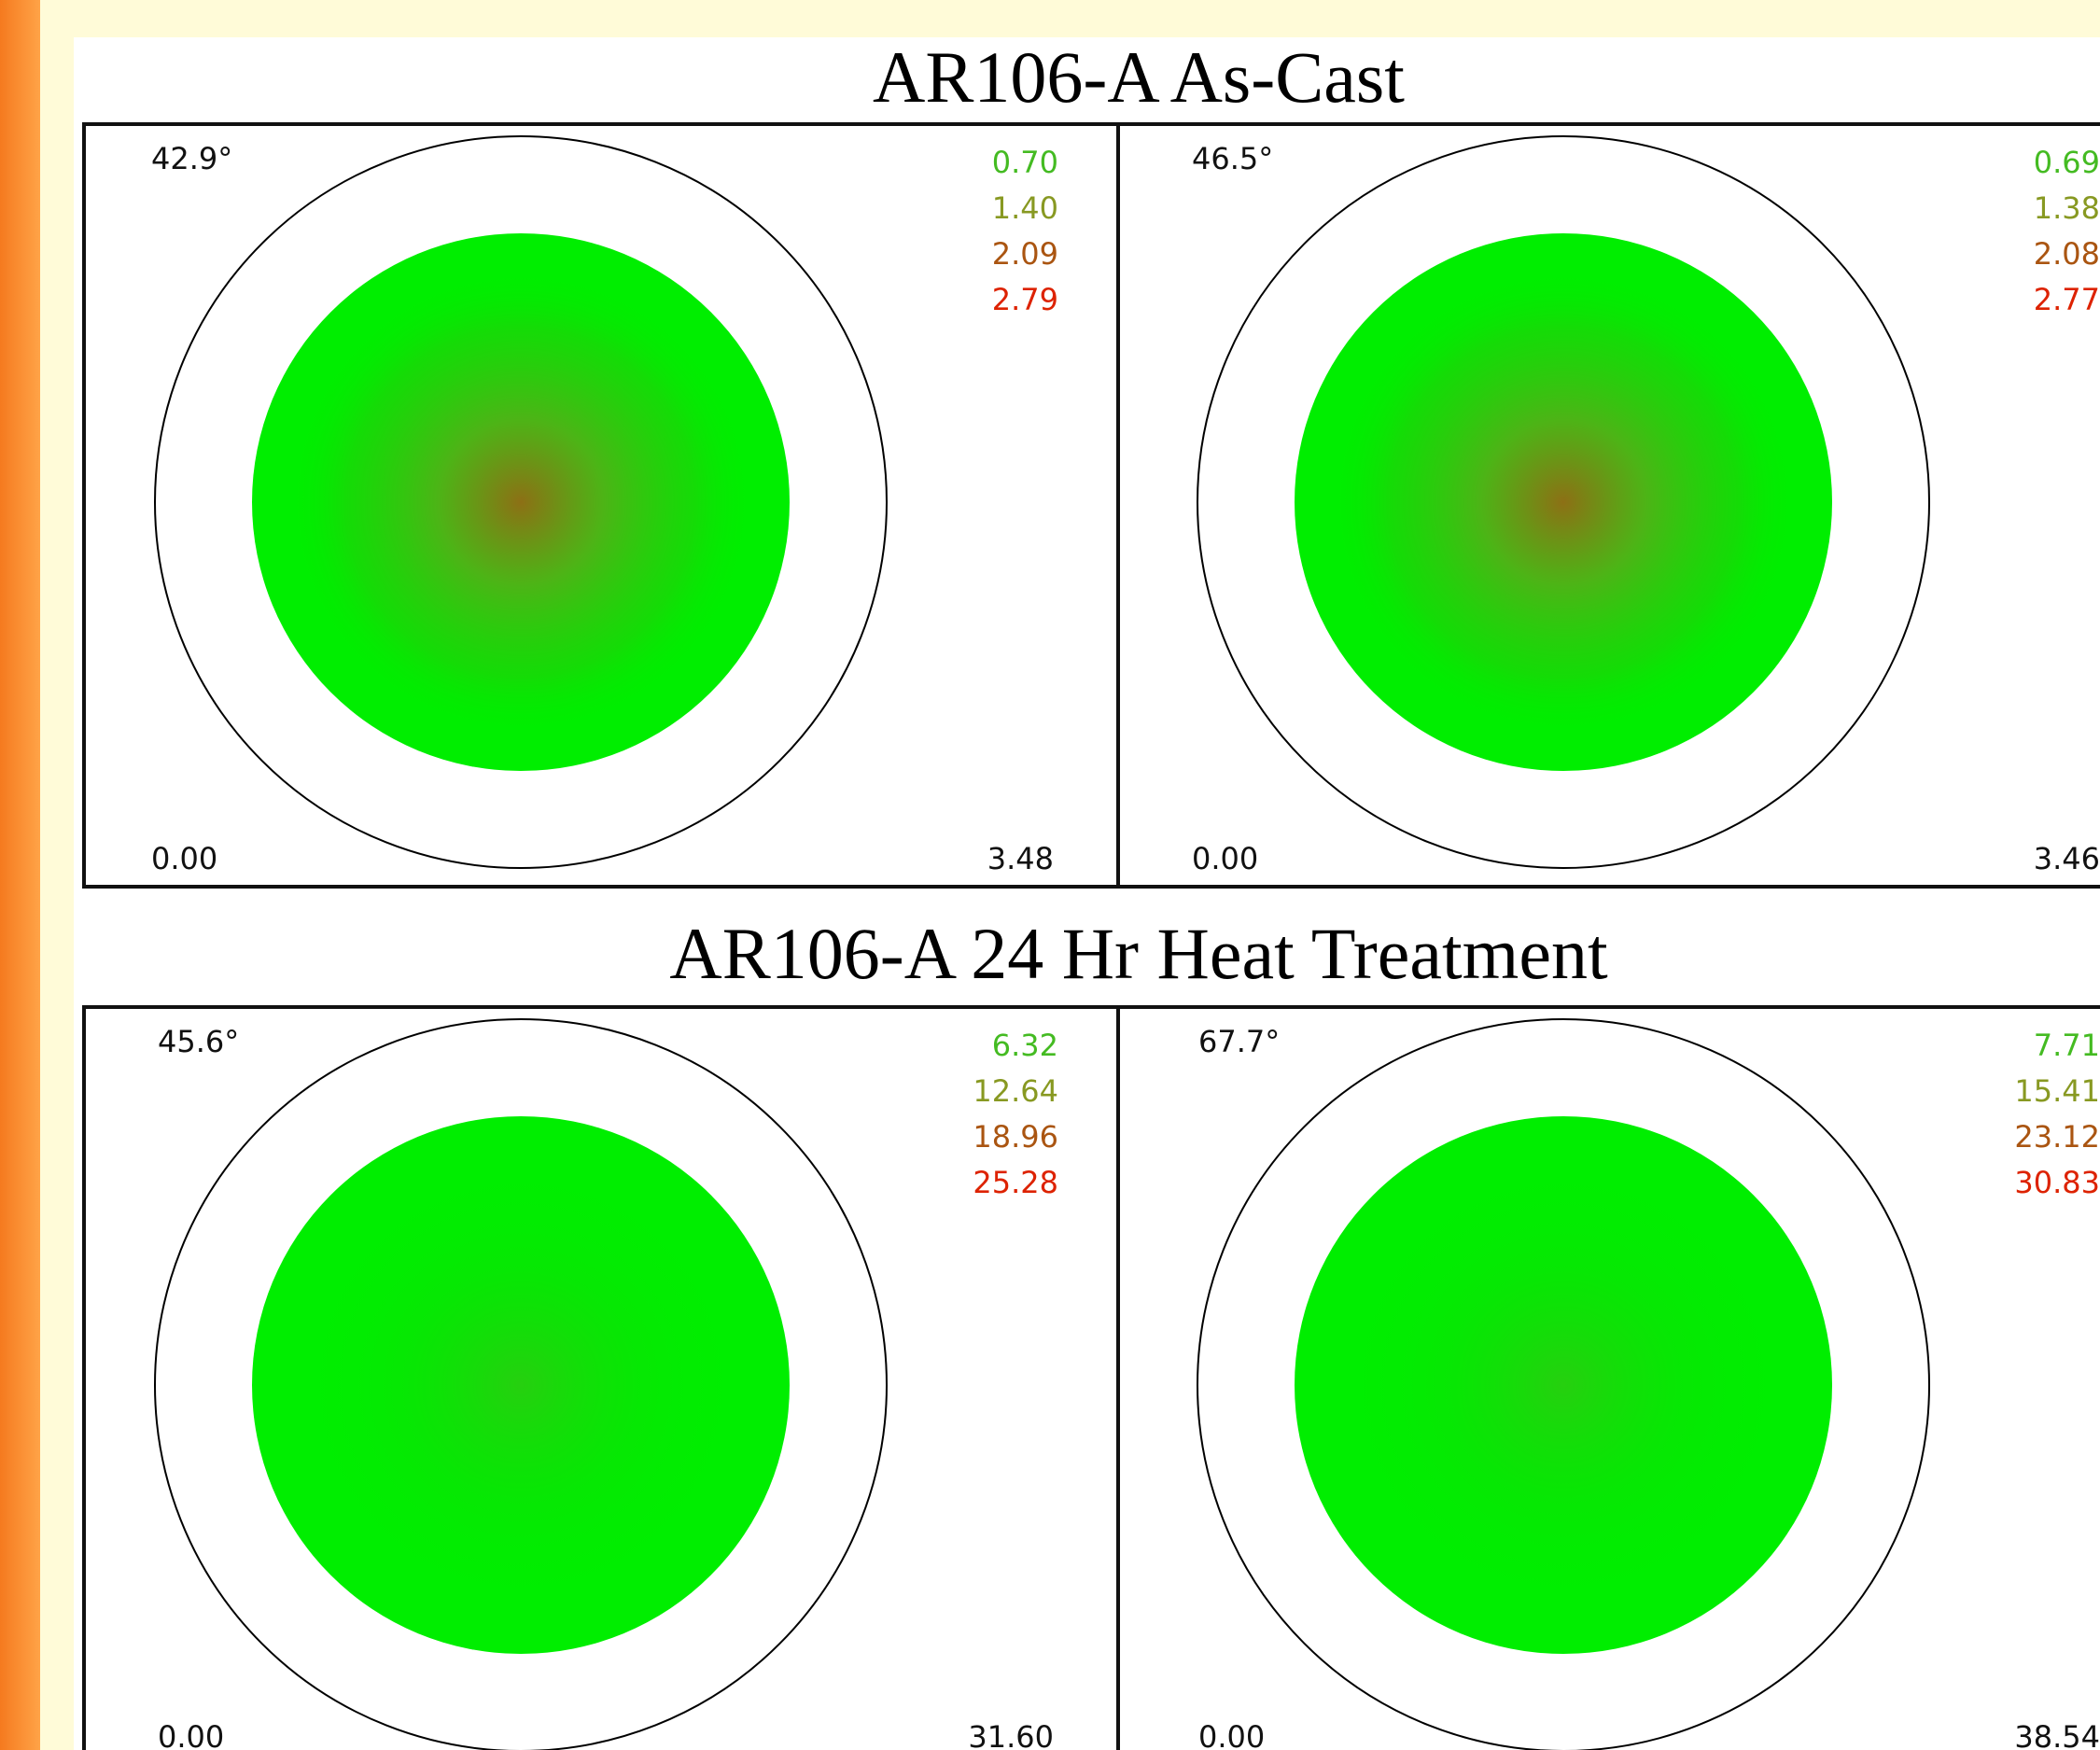  Describe the element at coordinates (2067, 254) in the screenshot. I see `contour-level: 2.08` at that location.